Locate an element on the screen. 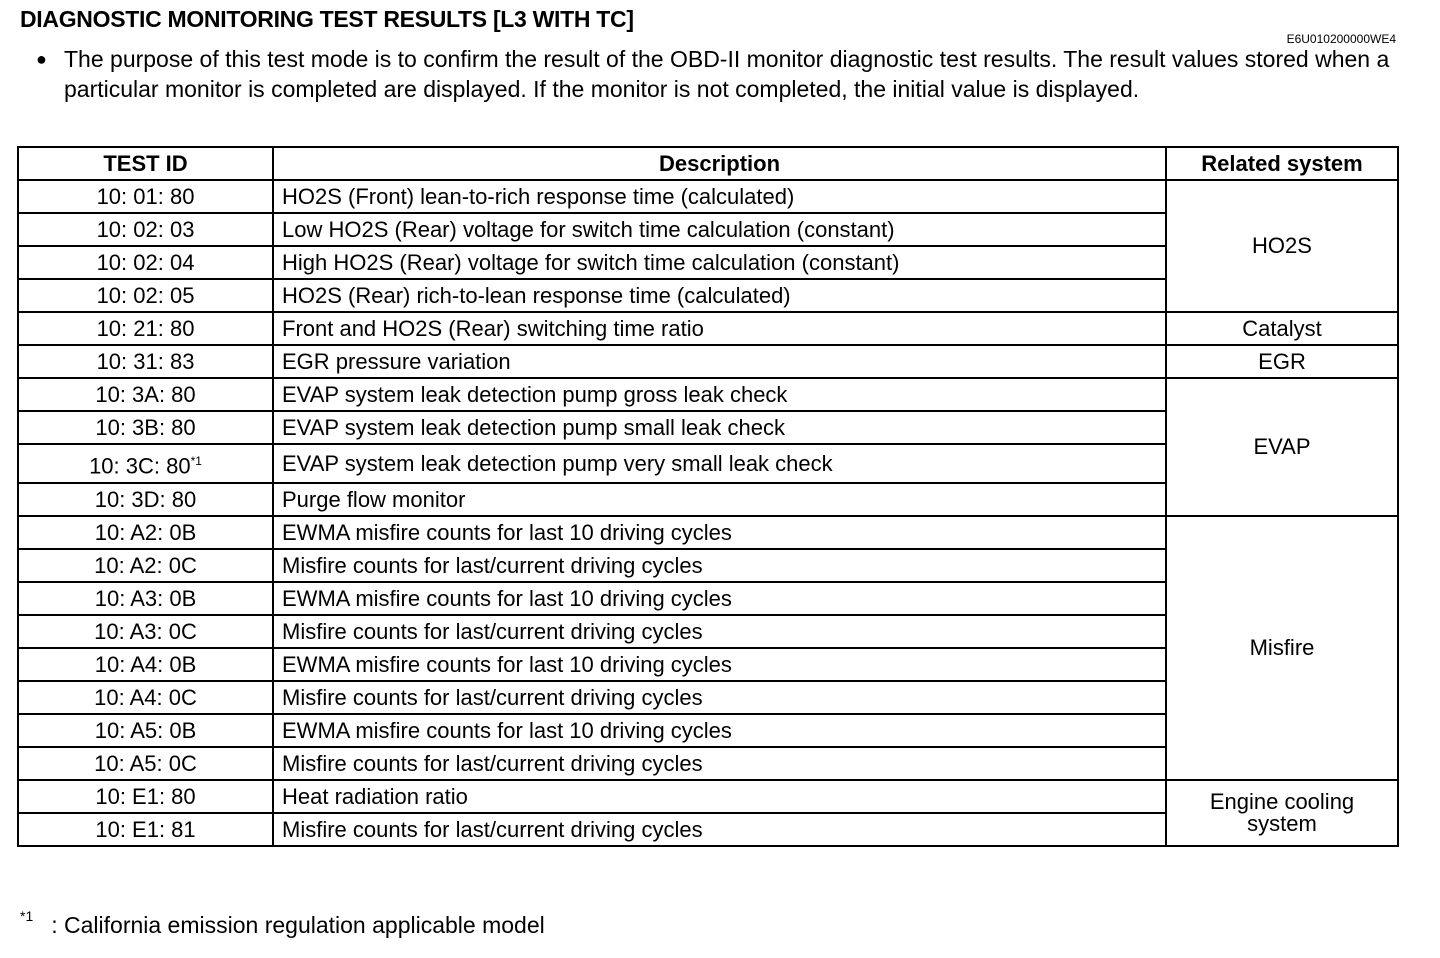 This screenshot has height=958, width=1440. test-id: 10: A2: 0C is located at coordinates (145, 565).